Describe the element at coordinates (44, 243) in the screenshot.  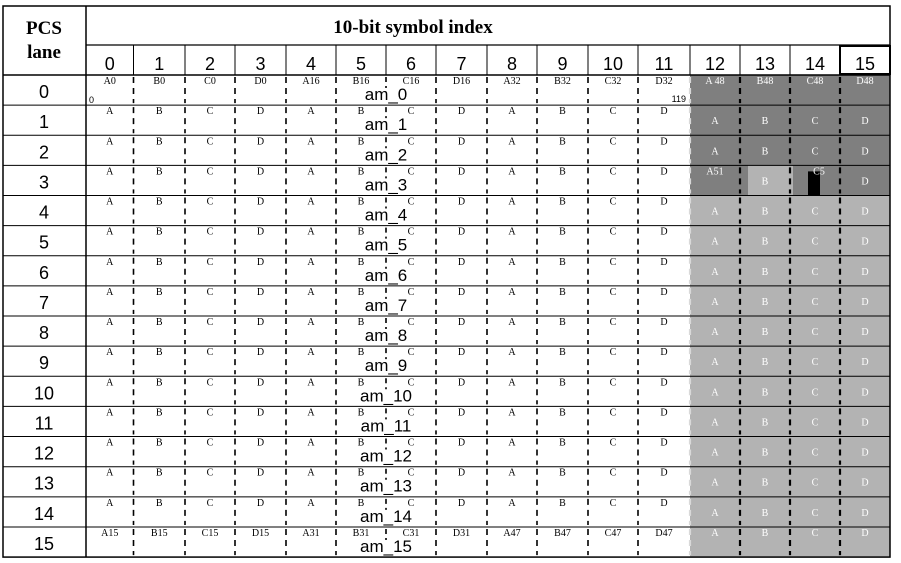
I see `lane-index-5: 5` at that location.